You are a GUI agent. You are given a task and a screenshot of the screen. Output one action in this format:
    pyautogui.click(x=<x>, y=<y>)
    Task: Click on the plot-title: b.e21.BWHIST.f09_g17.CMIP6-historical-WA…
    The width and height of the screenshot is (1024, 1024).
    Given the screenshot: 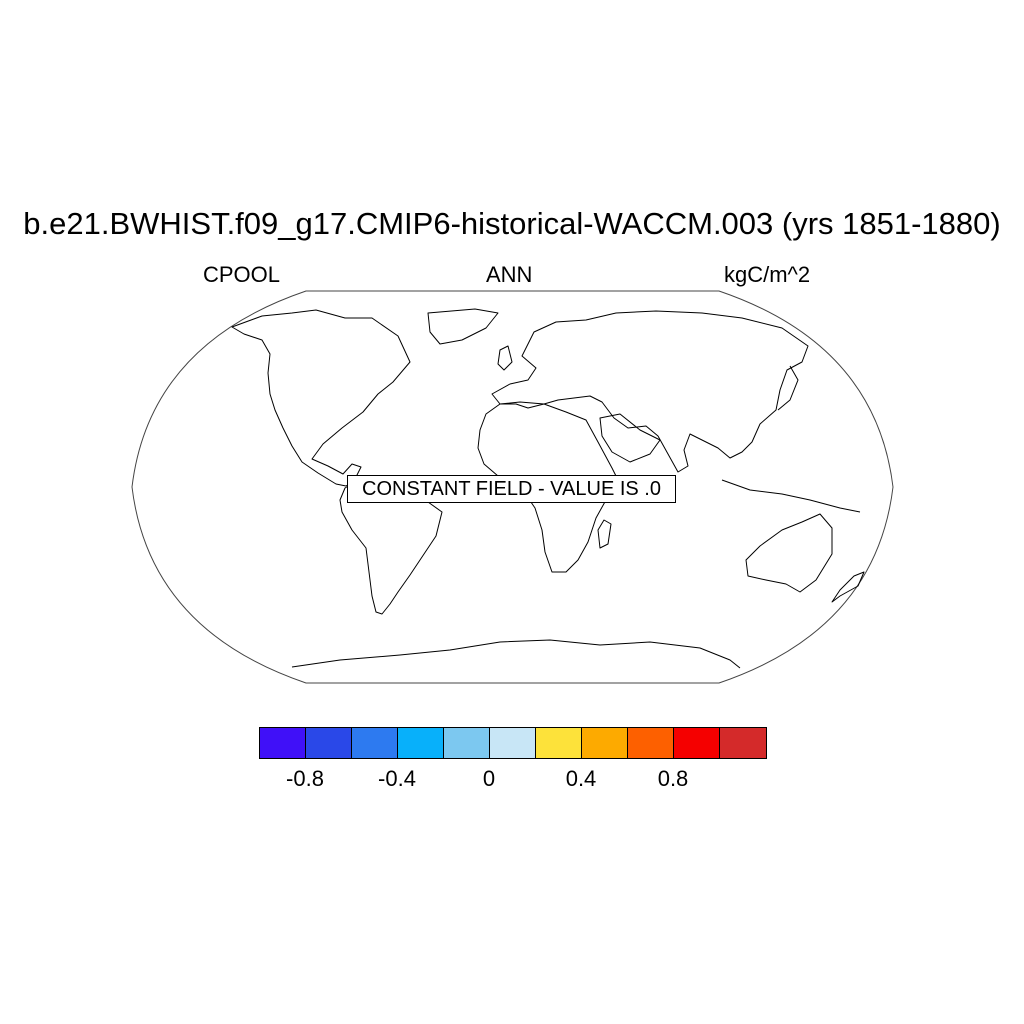 What is the action you would take?
    pyautogui.click(x=512, y=223)
    